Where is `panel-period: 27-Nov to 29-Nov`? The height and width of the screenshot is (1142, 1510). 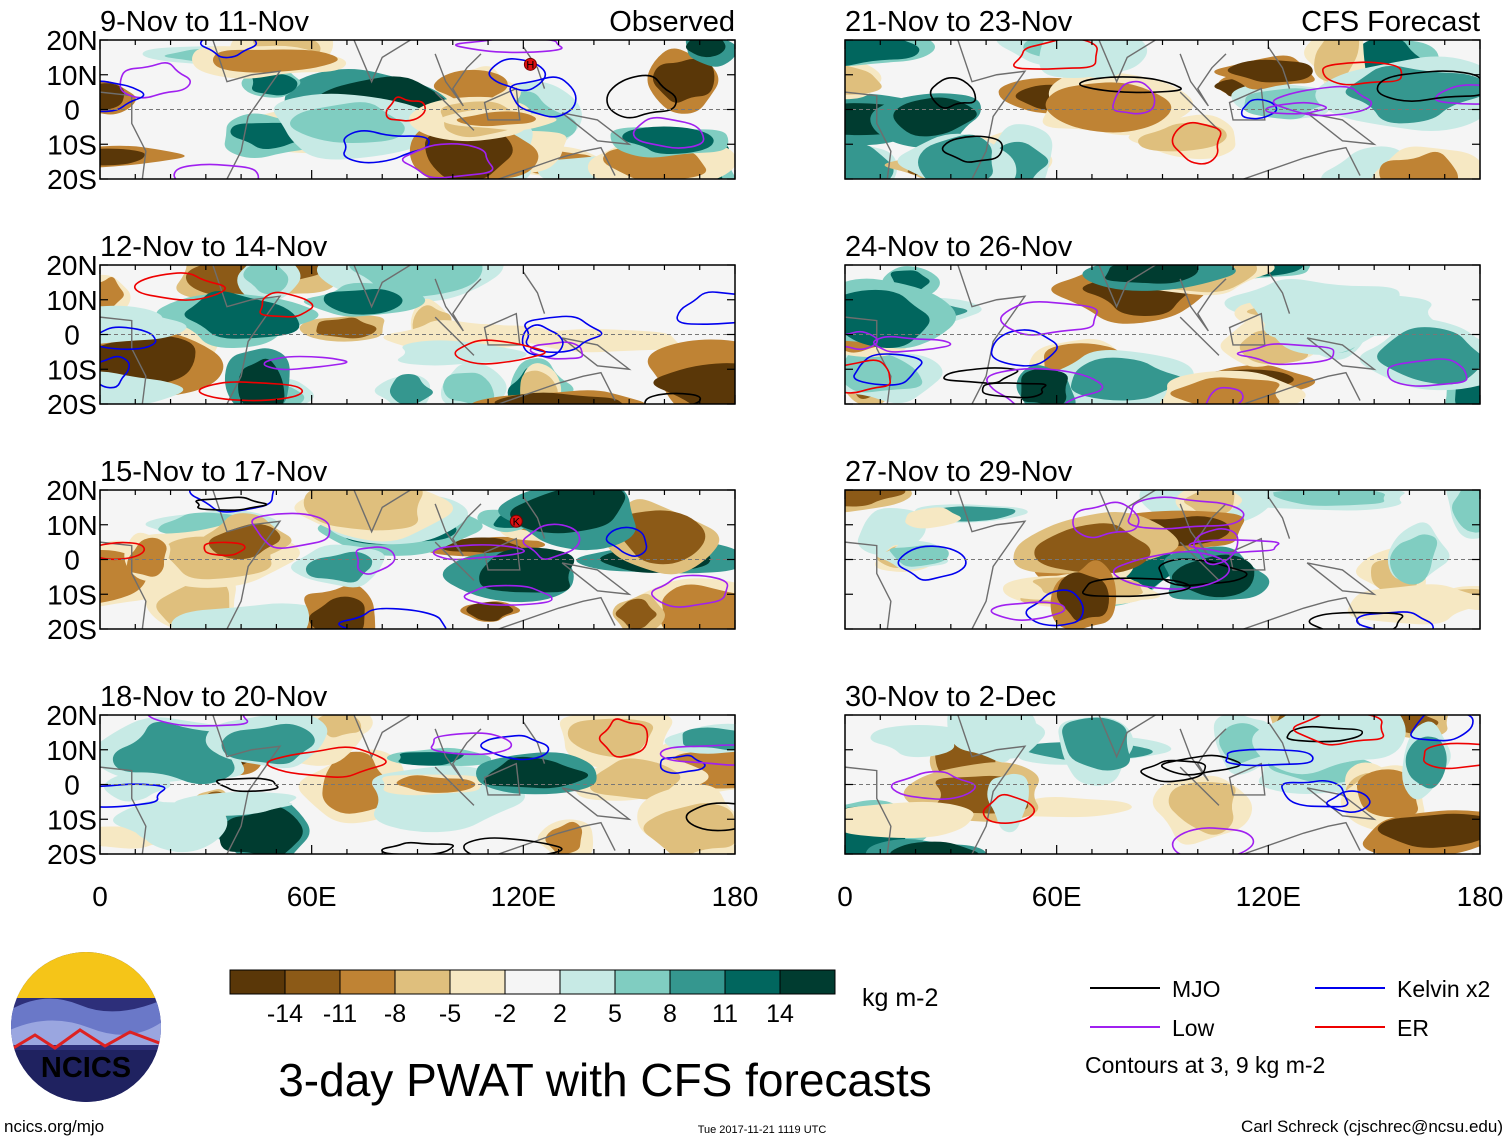 panel-period: 27-Nov to 29-Nov is located at coordinates (959, 472).